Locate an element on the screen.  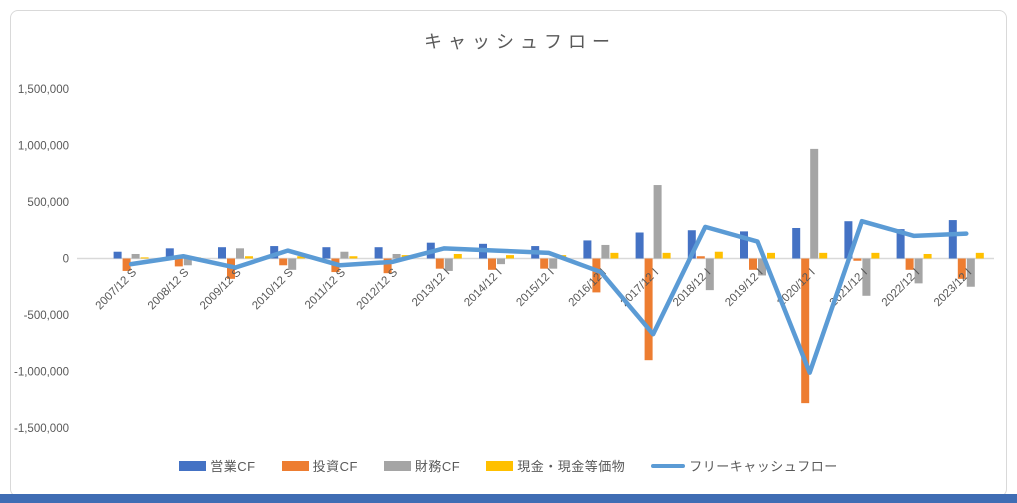
bar-財務CF-2019/12 I is located at coordinates (762, 267).